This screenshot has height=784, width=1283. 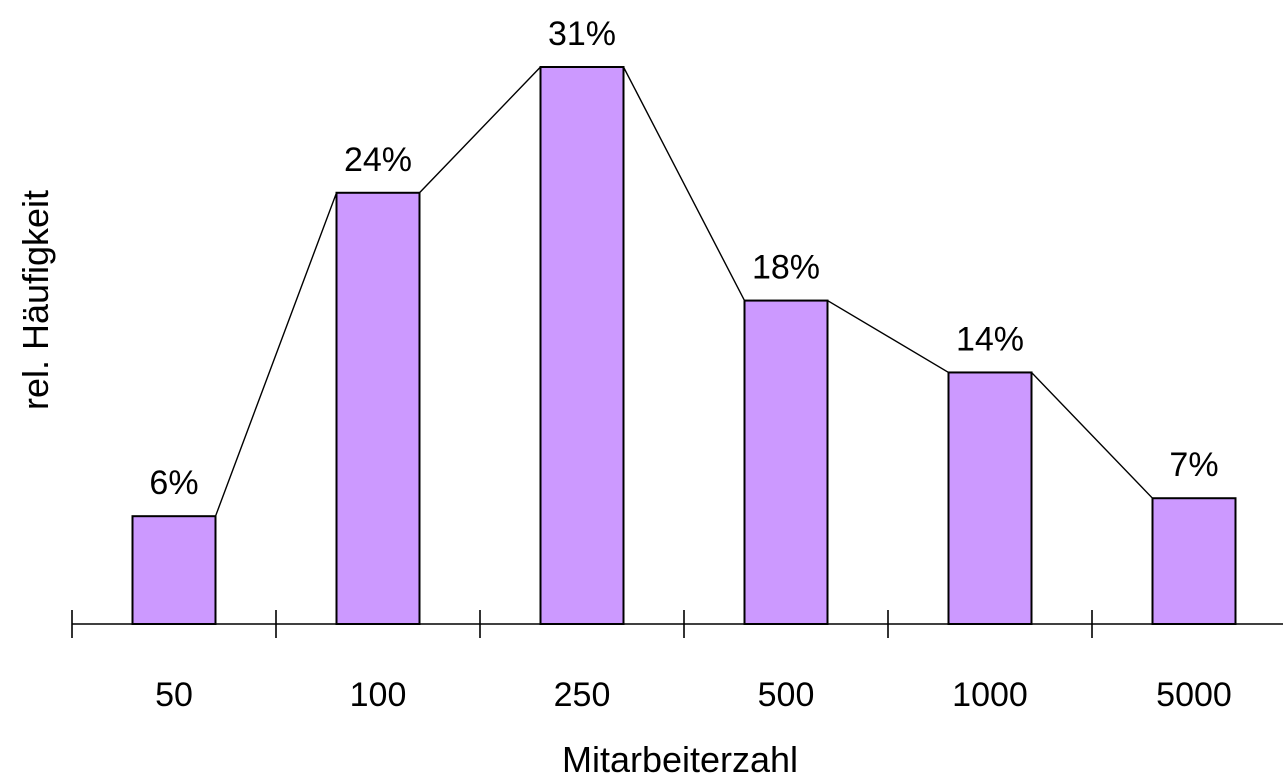 I want to click on tick-label-100: 100, so click(x=378, y=695).